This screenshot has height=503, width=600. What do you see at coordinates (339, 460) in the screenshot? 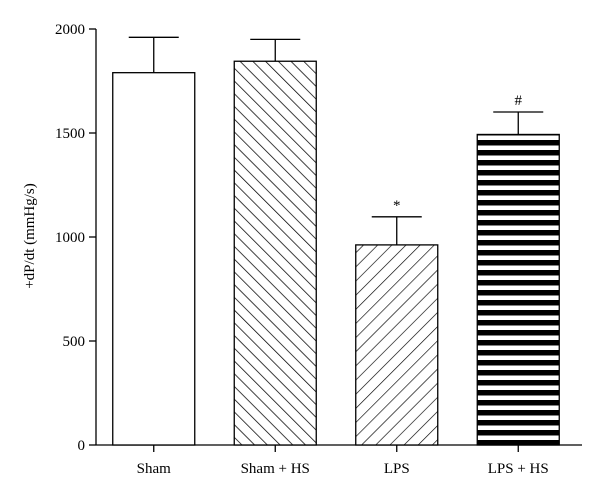
I see `x-axis: Sham Sham + HS LPS LPS + HS` at bounding box center [339, 460].